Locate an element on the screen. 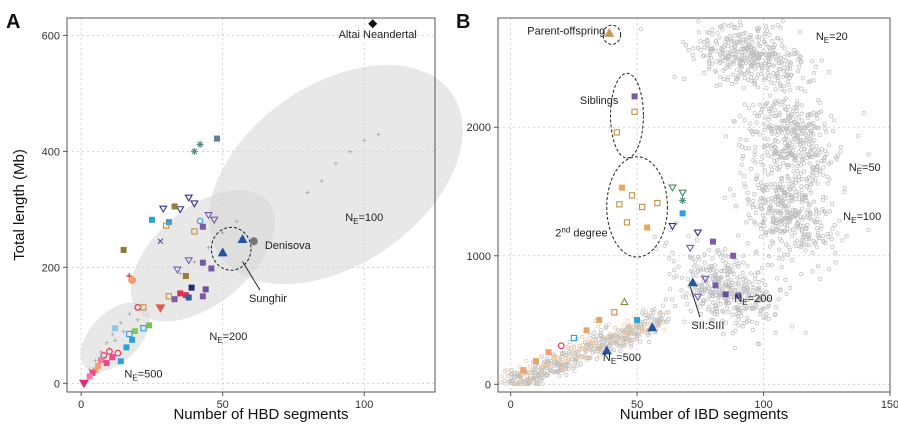 This screenshot has width=898, height=436. x-tick-label: 100 is located at coordinates (364, 405).